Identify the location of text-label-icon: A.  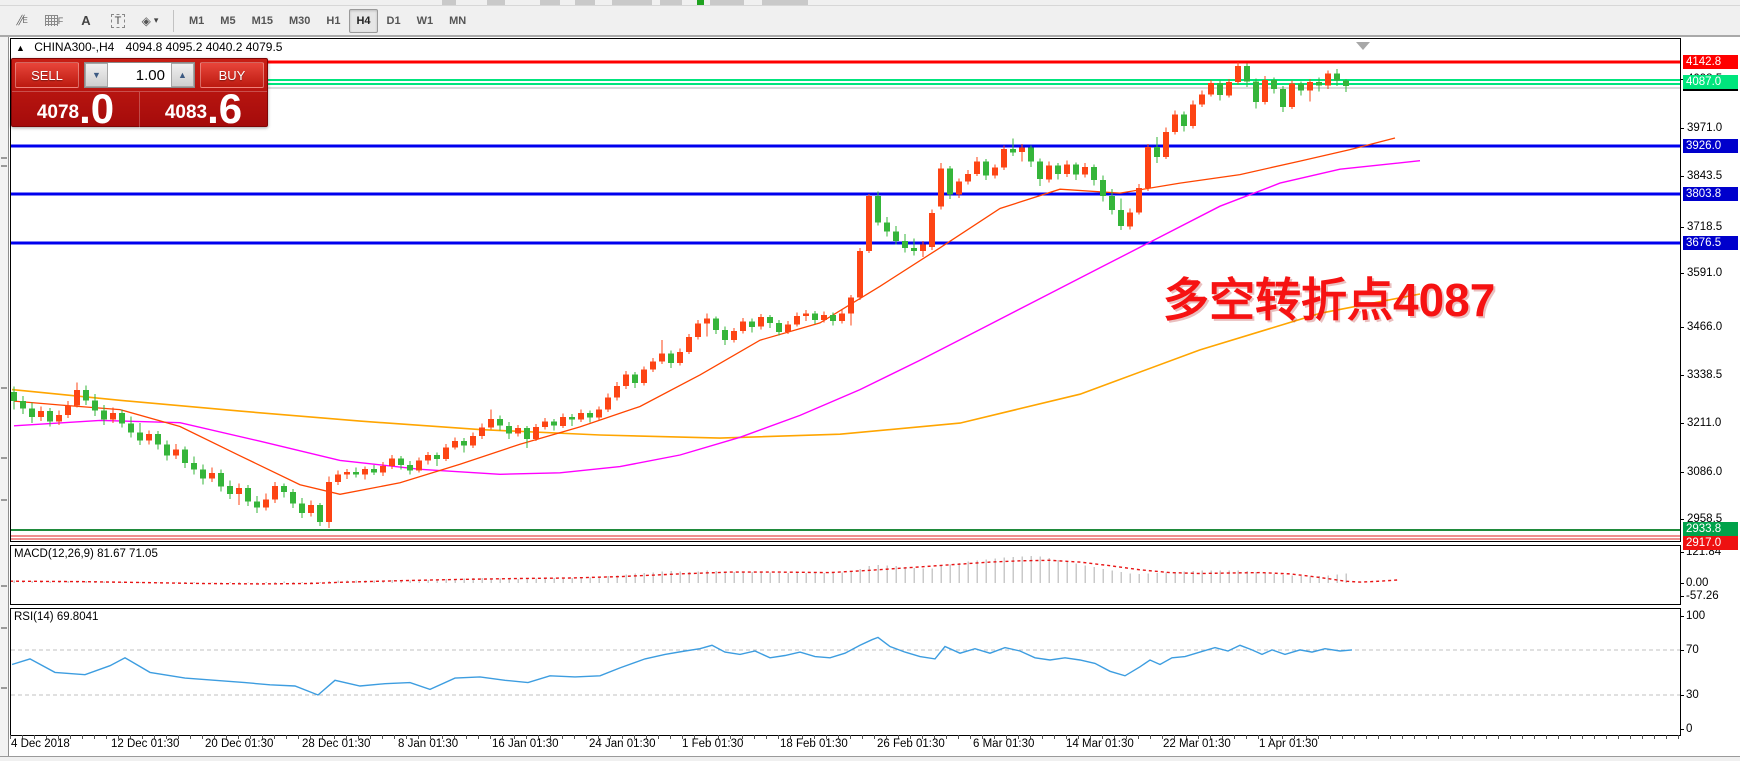
(86, 20).